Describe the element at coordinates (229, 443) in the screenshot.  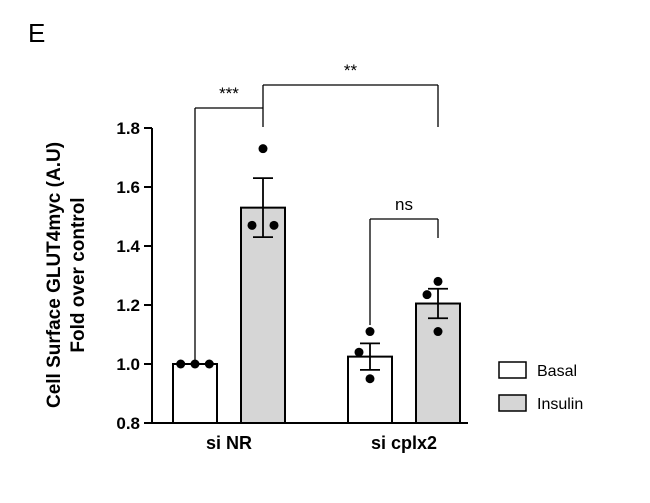
I see `x-tick-label: si NR` at that location.